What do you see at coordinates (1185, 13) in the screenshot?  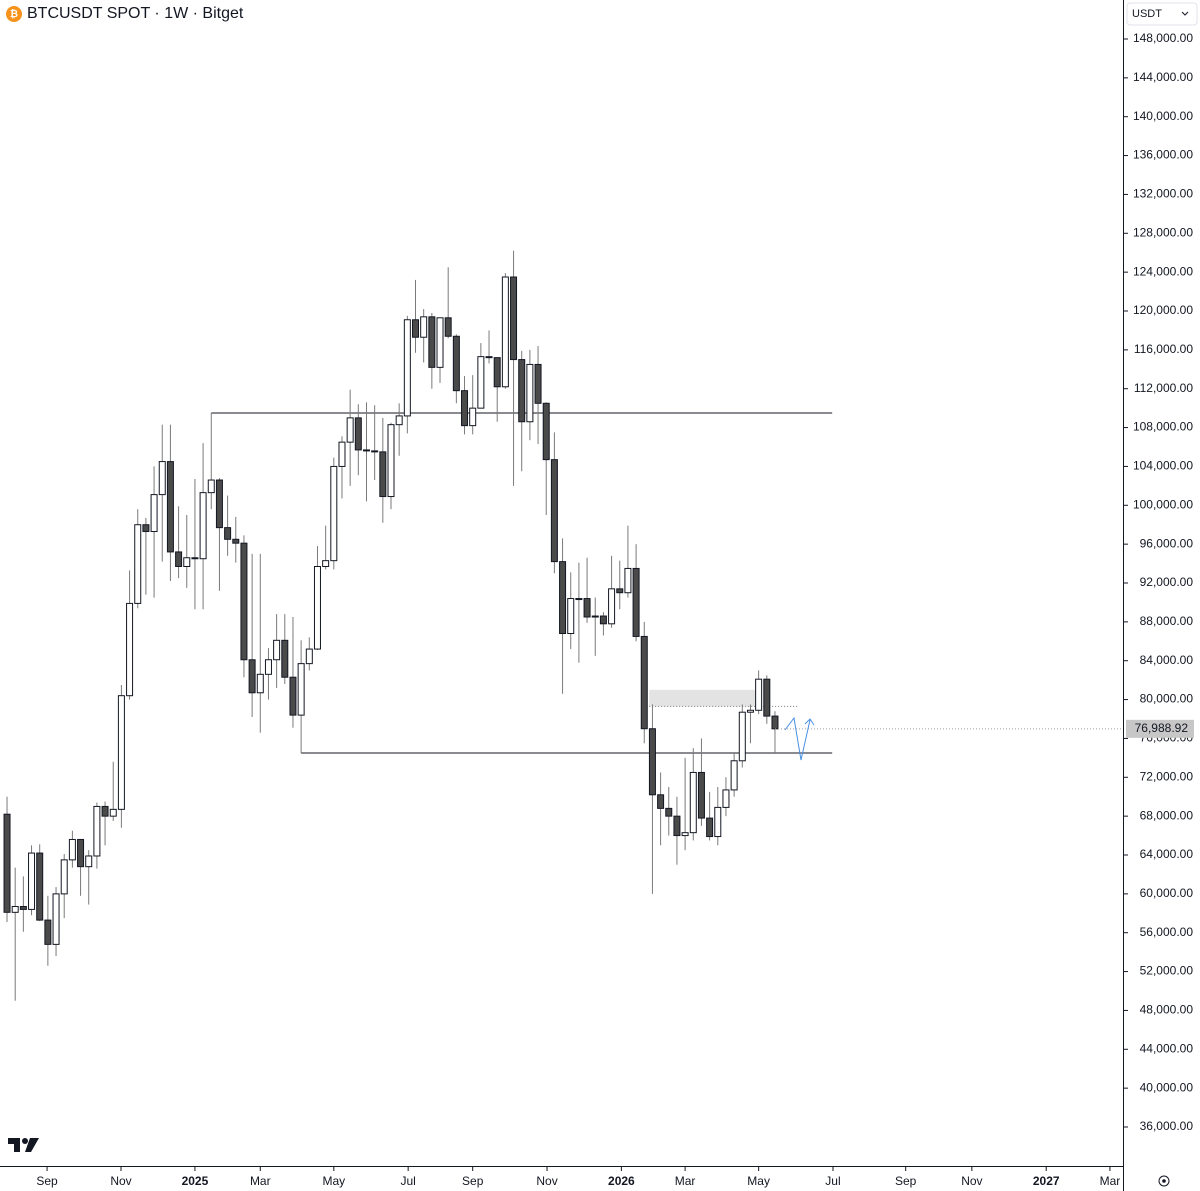 I see `dropdown-caret` at bounding box center [1185, 13].